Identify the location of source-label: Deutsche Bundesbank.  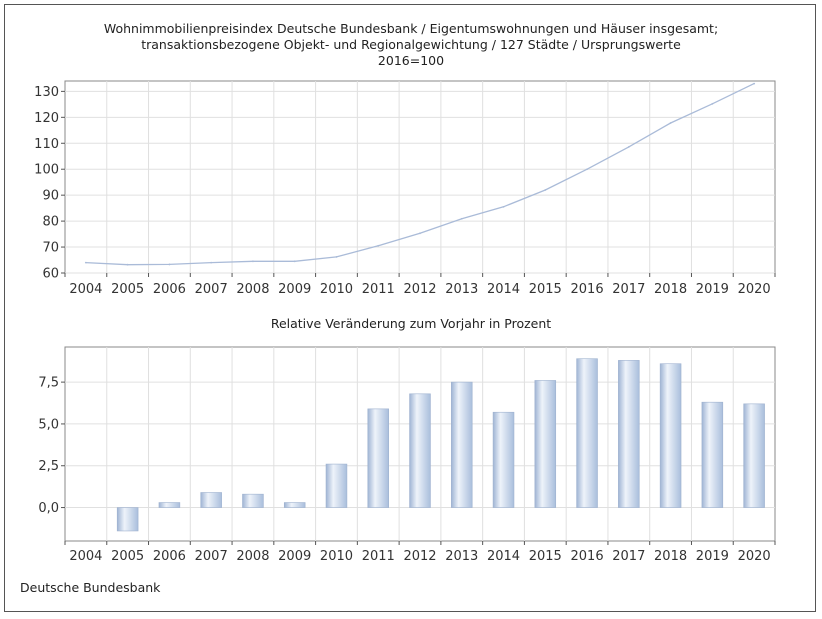
(90, 587).